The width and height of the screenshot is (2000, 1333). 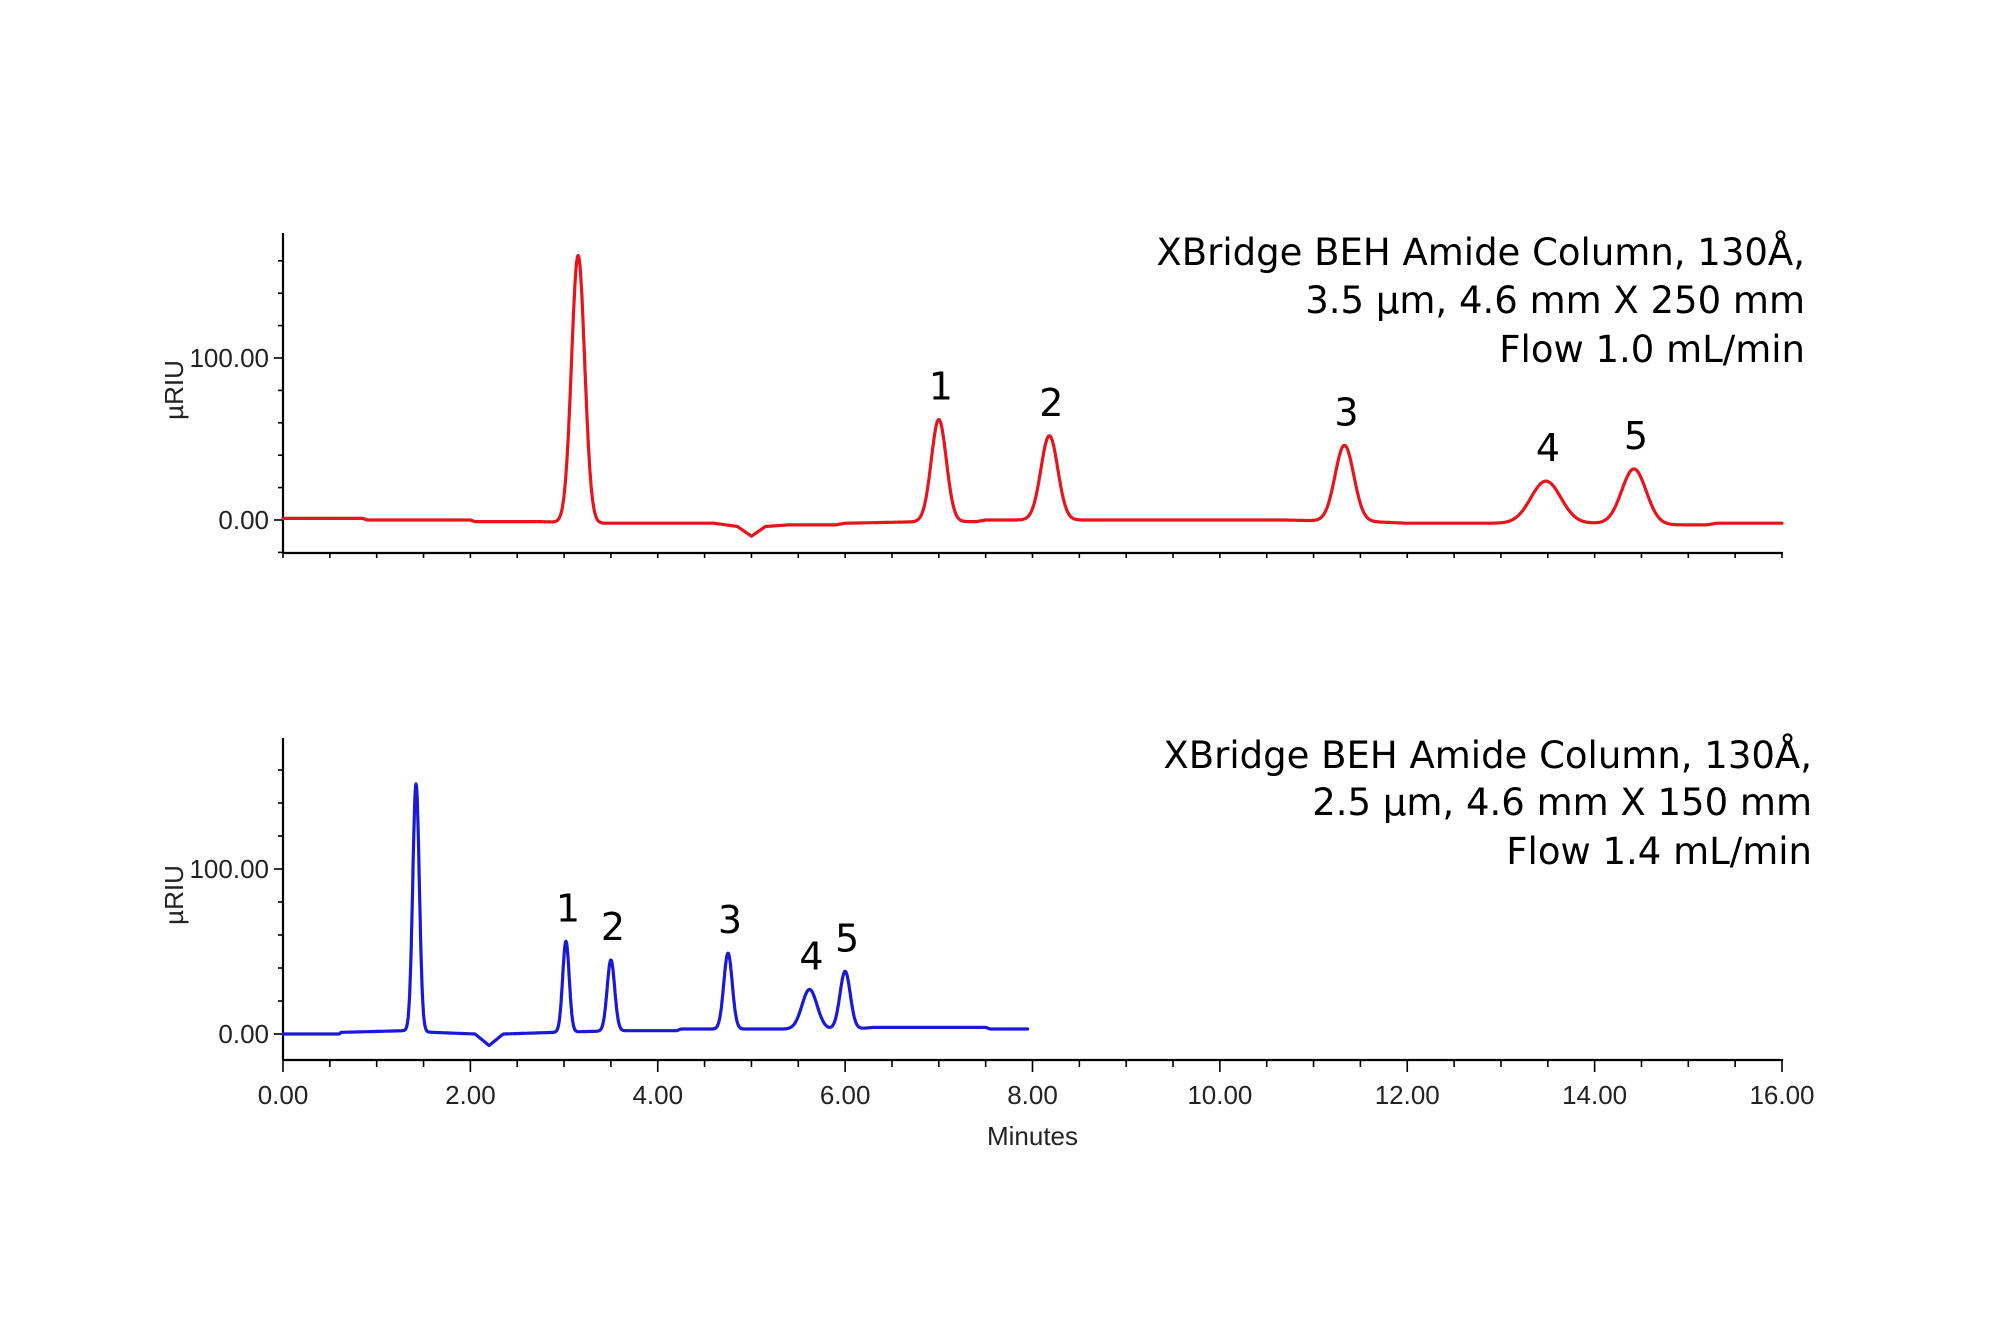 What do you see at coordinates (655, 915) in the screenshot?
I see `chromatogram-trace` at bounding box center [655, 915].